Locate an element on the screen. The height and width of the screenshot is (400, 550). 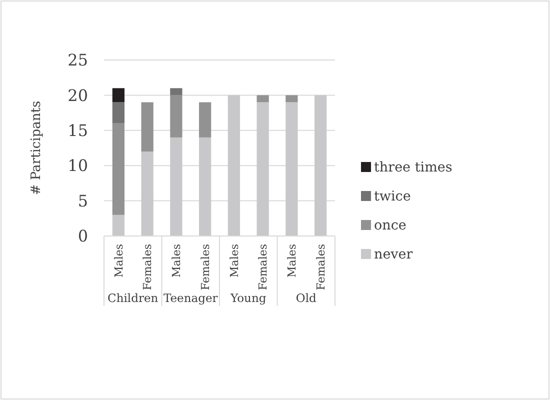
y-tick-label: 0 is located at coordinates (83, 236).